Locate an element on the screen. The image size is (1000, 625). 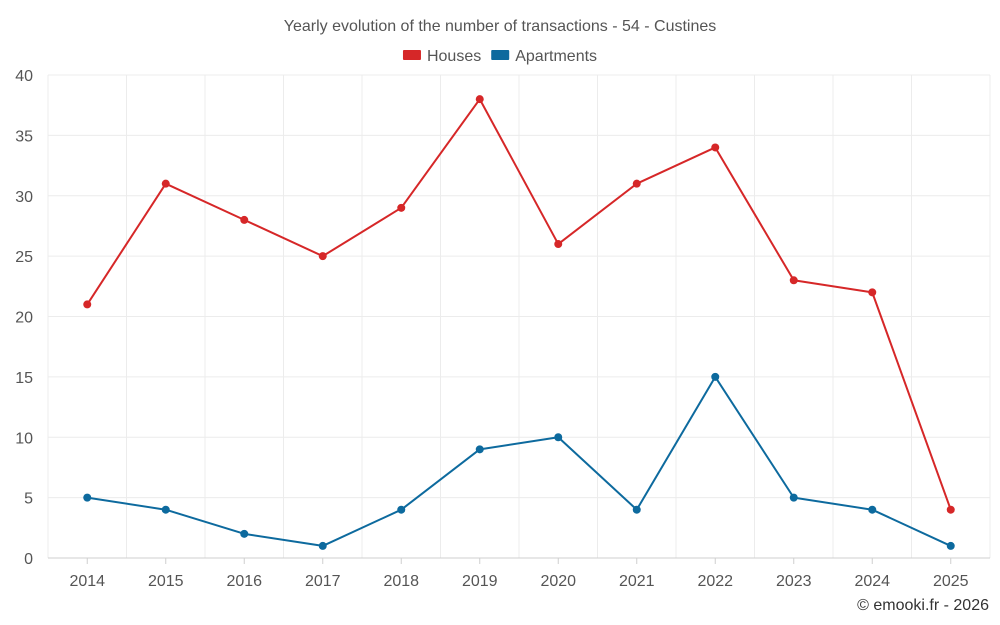
x-tick-label: 2021 is located at coordinates (637, 581).